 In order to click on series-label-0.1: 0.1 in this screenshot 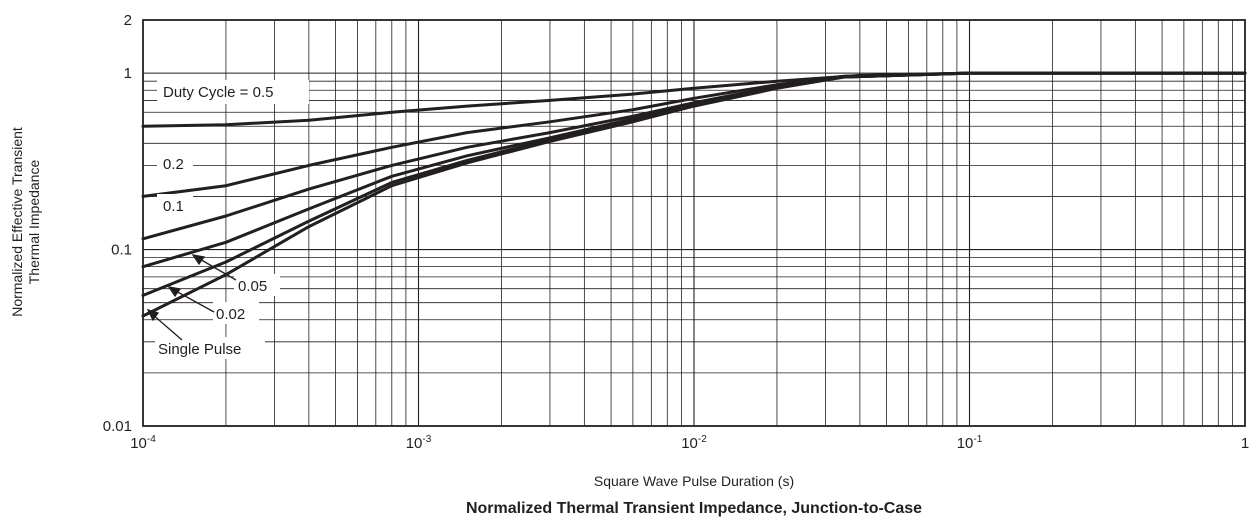, I will do `click(173, 206)`.